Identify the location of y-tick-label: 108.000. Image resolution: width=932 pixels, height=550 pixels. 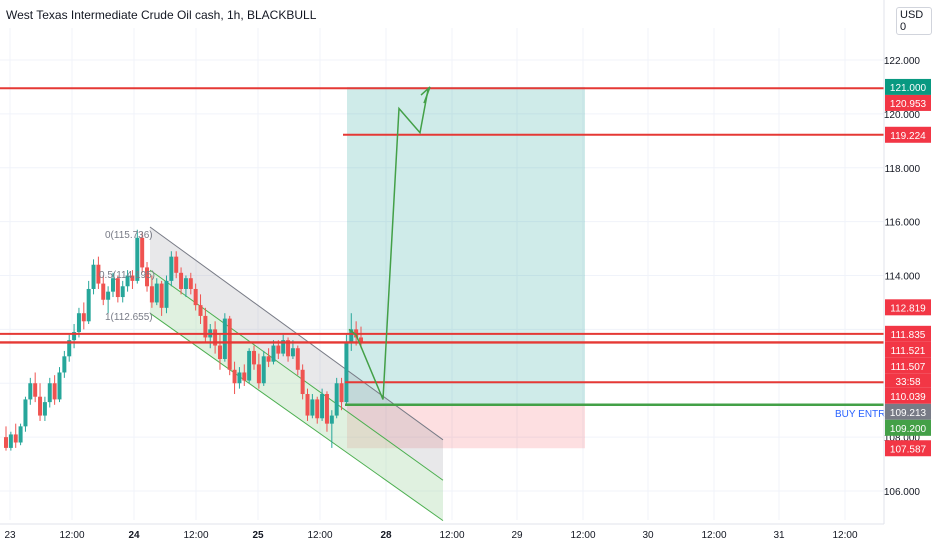
(902, 438).